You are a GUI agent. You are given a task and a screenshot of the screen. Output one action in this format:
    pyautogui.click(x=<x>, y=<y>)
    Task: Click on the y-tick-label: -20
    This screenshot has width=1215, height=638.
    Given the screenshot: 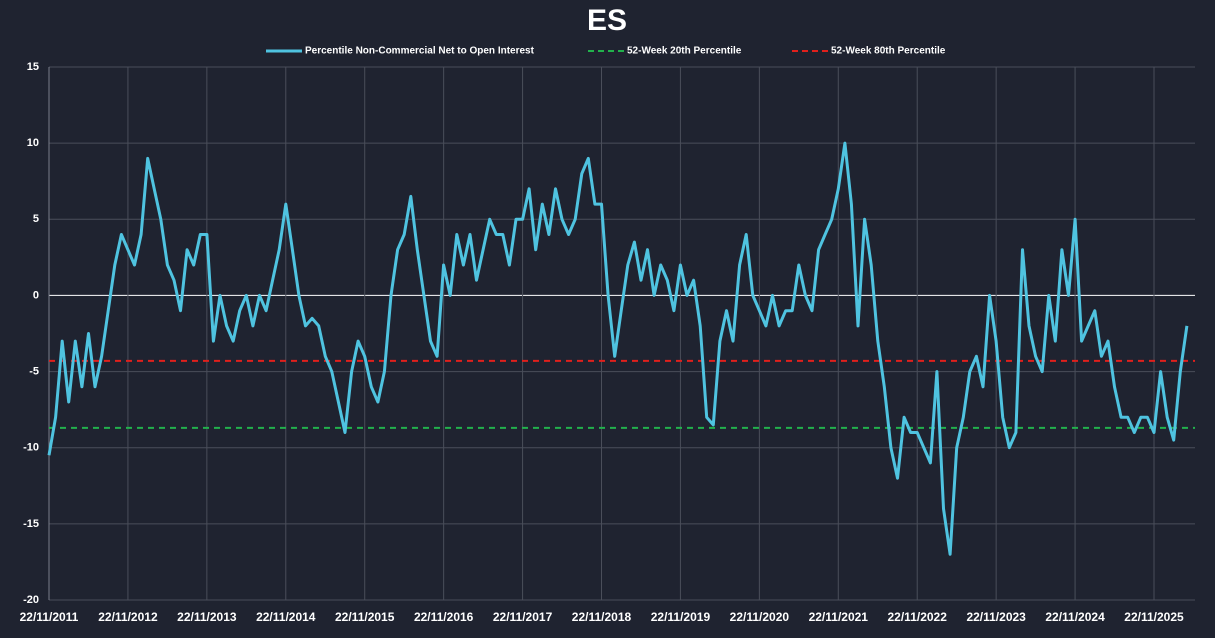 What is the action you would take?
    pyautogui.click(x=31, y=600)
    